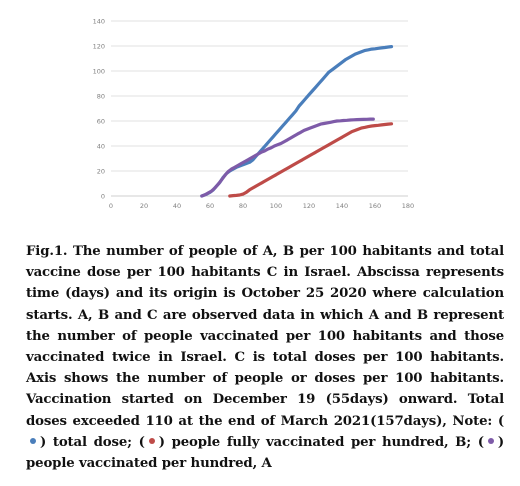 This screenshot has height=486, width=520. Describe the element at coordinates (99, 46) in the screenshot. I see `y-tick-label: 120` at that location.